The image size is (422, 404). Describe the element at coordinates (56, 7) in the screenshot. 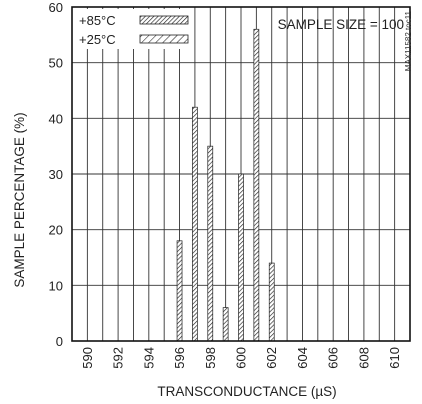

I see `y-tick-label: 60` at that location.